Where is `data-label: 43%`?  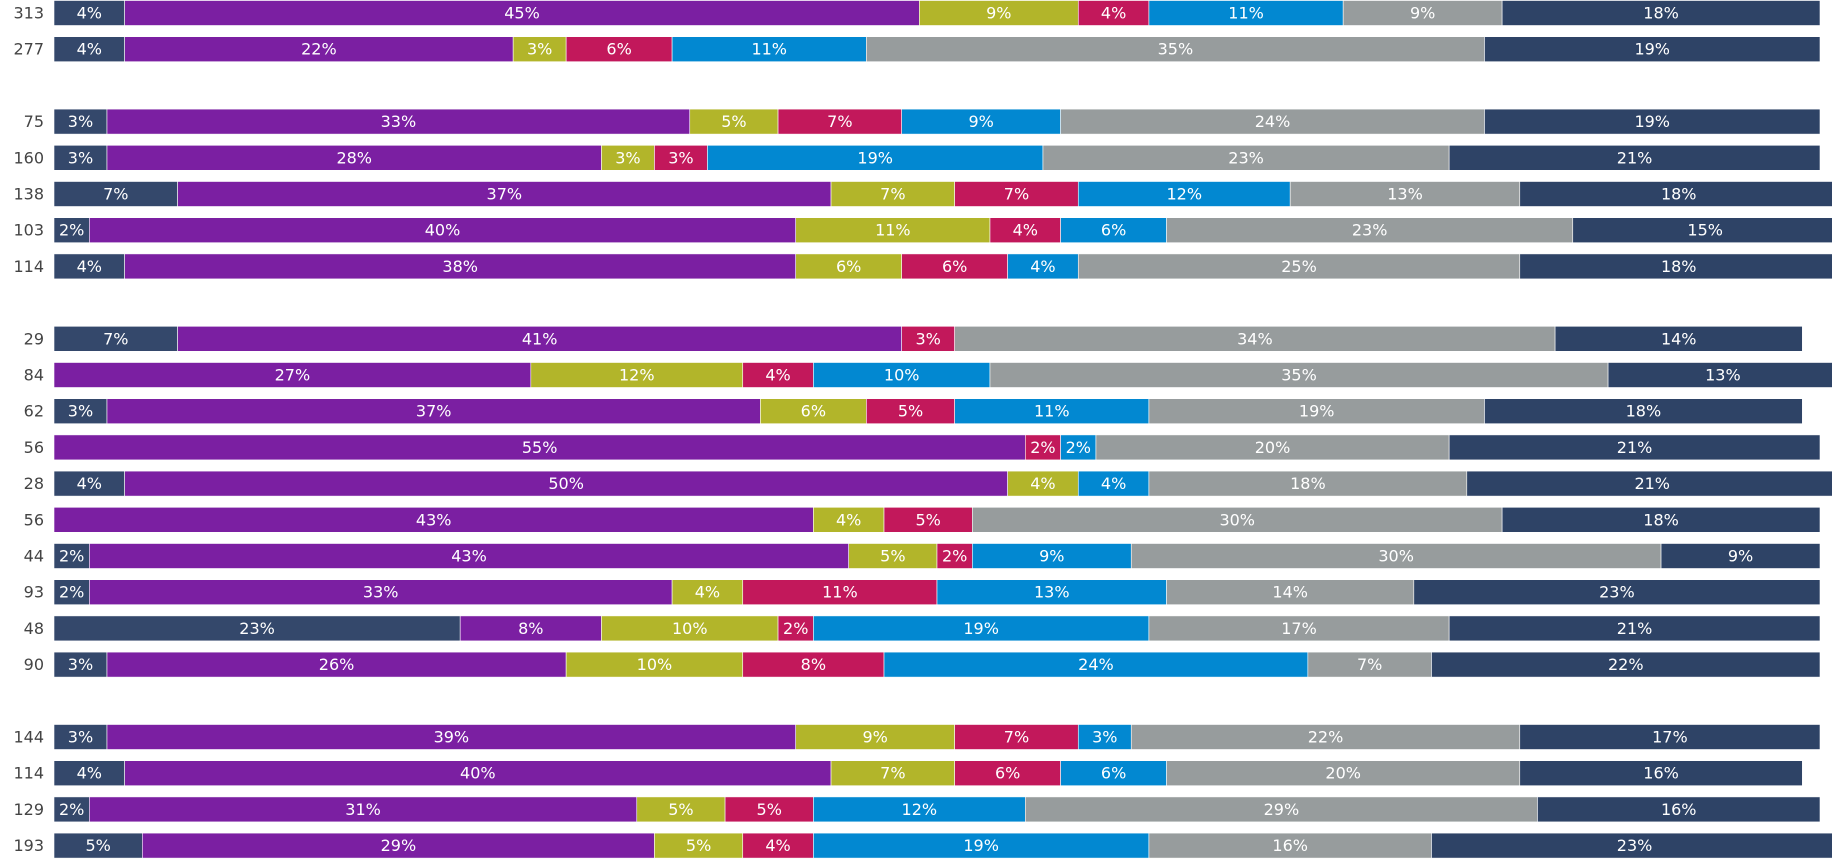 data-label: 43% is located at coordinates (434, 519).